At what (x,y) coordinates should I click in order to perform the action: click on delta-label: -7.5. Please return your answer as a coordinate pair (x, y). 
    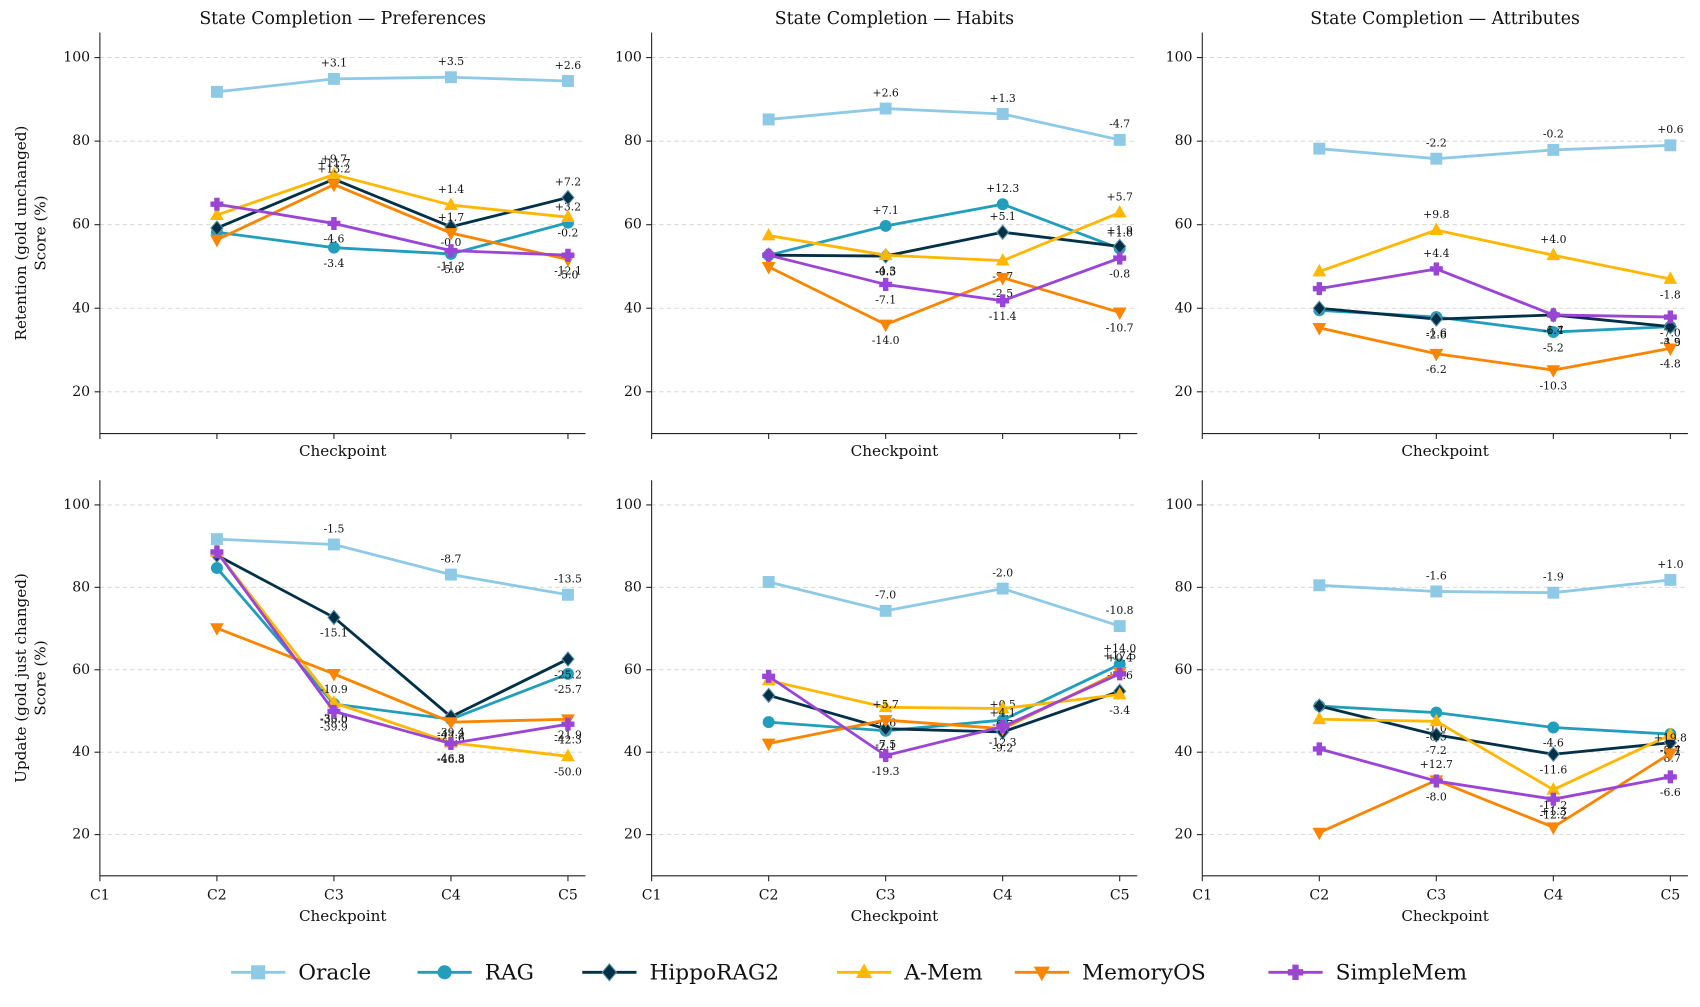
    Looking at the image, I should click on (885, 744).